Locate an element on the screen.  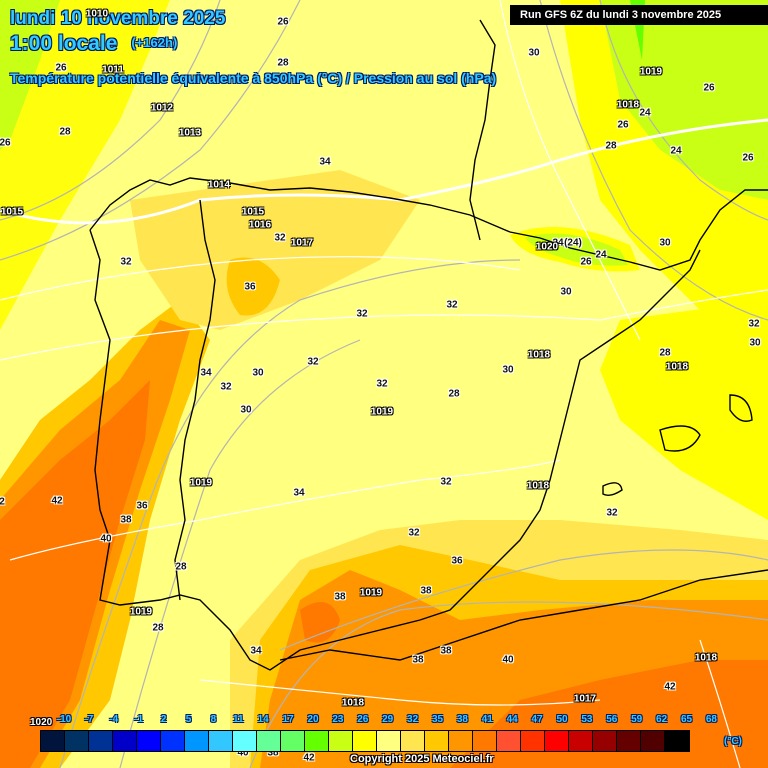
forecast-local-time: 1:00 locale is located at coordinates (64, 43).